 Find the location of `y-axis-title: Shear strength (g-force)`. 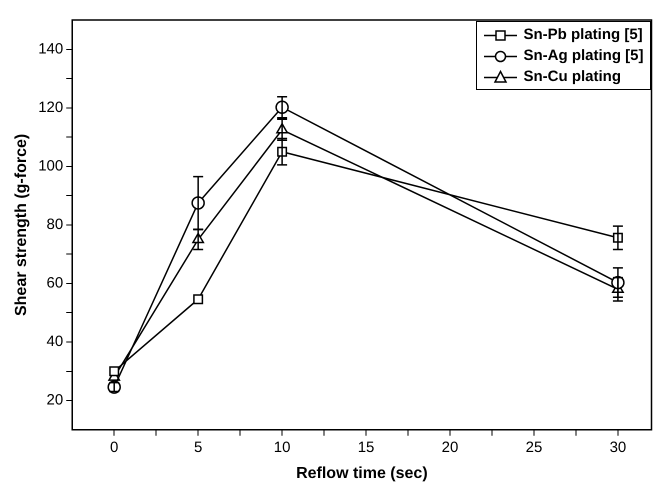

y-axis-title: Shear strength (g-force) is located at coordinates (21, 225).